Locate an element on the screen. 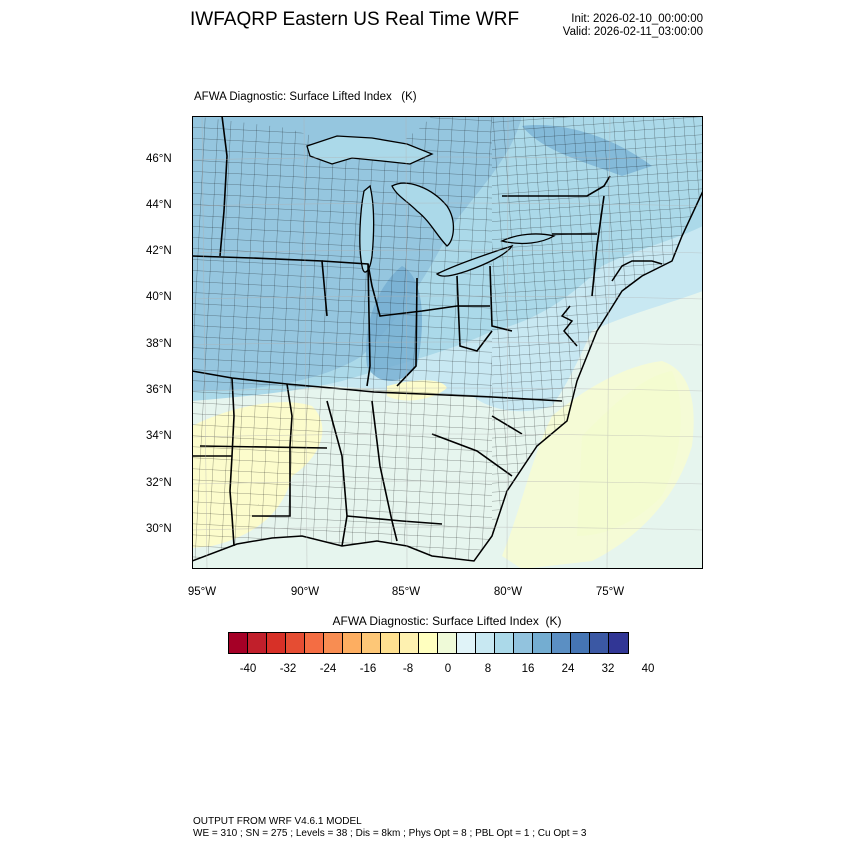 Image resolution: width=850 pixels, height=850 pixels. colorbar-tick: -16 is located at coordinates (368, 669).